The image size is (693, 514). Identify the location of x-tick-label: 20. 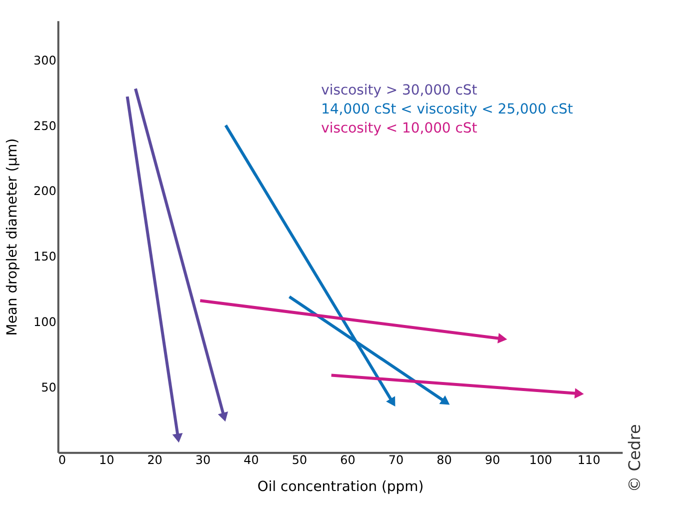
(154, 459).